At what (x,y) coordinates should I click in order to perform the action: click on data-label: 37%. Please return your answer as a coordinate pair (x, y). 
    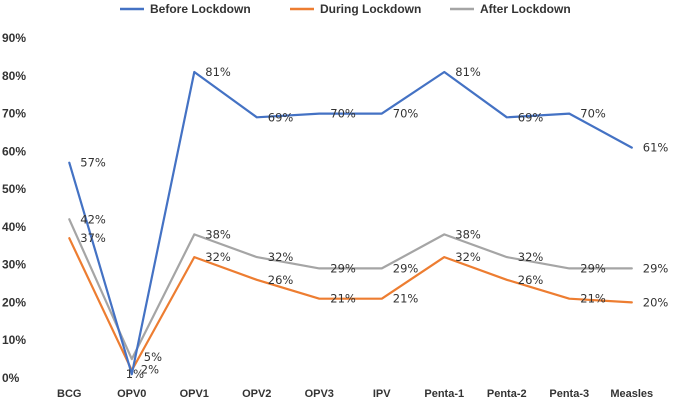
    Looking at the image, I should click on (93, 238).